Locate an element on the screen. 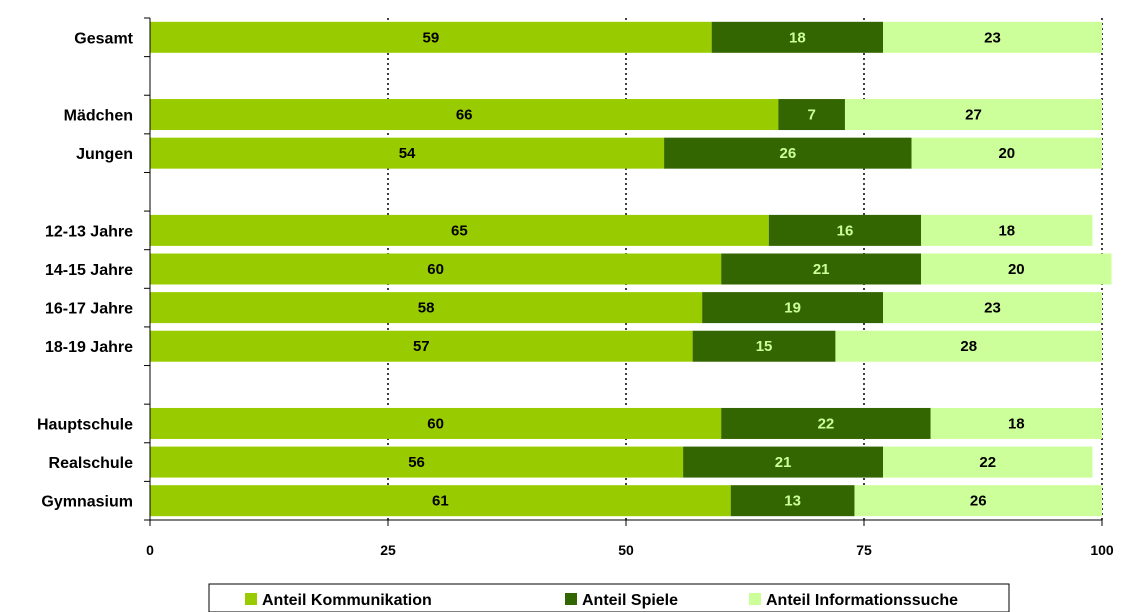 The image size is (1125, 612). data-label: 54 is located at coordinates (407, 153).